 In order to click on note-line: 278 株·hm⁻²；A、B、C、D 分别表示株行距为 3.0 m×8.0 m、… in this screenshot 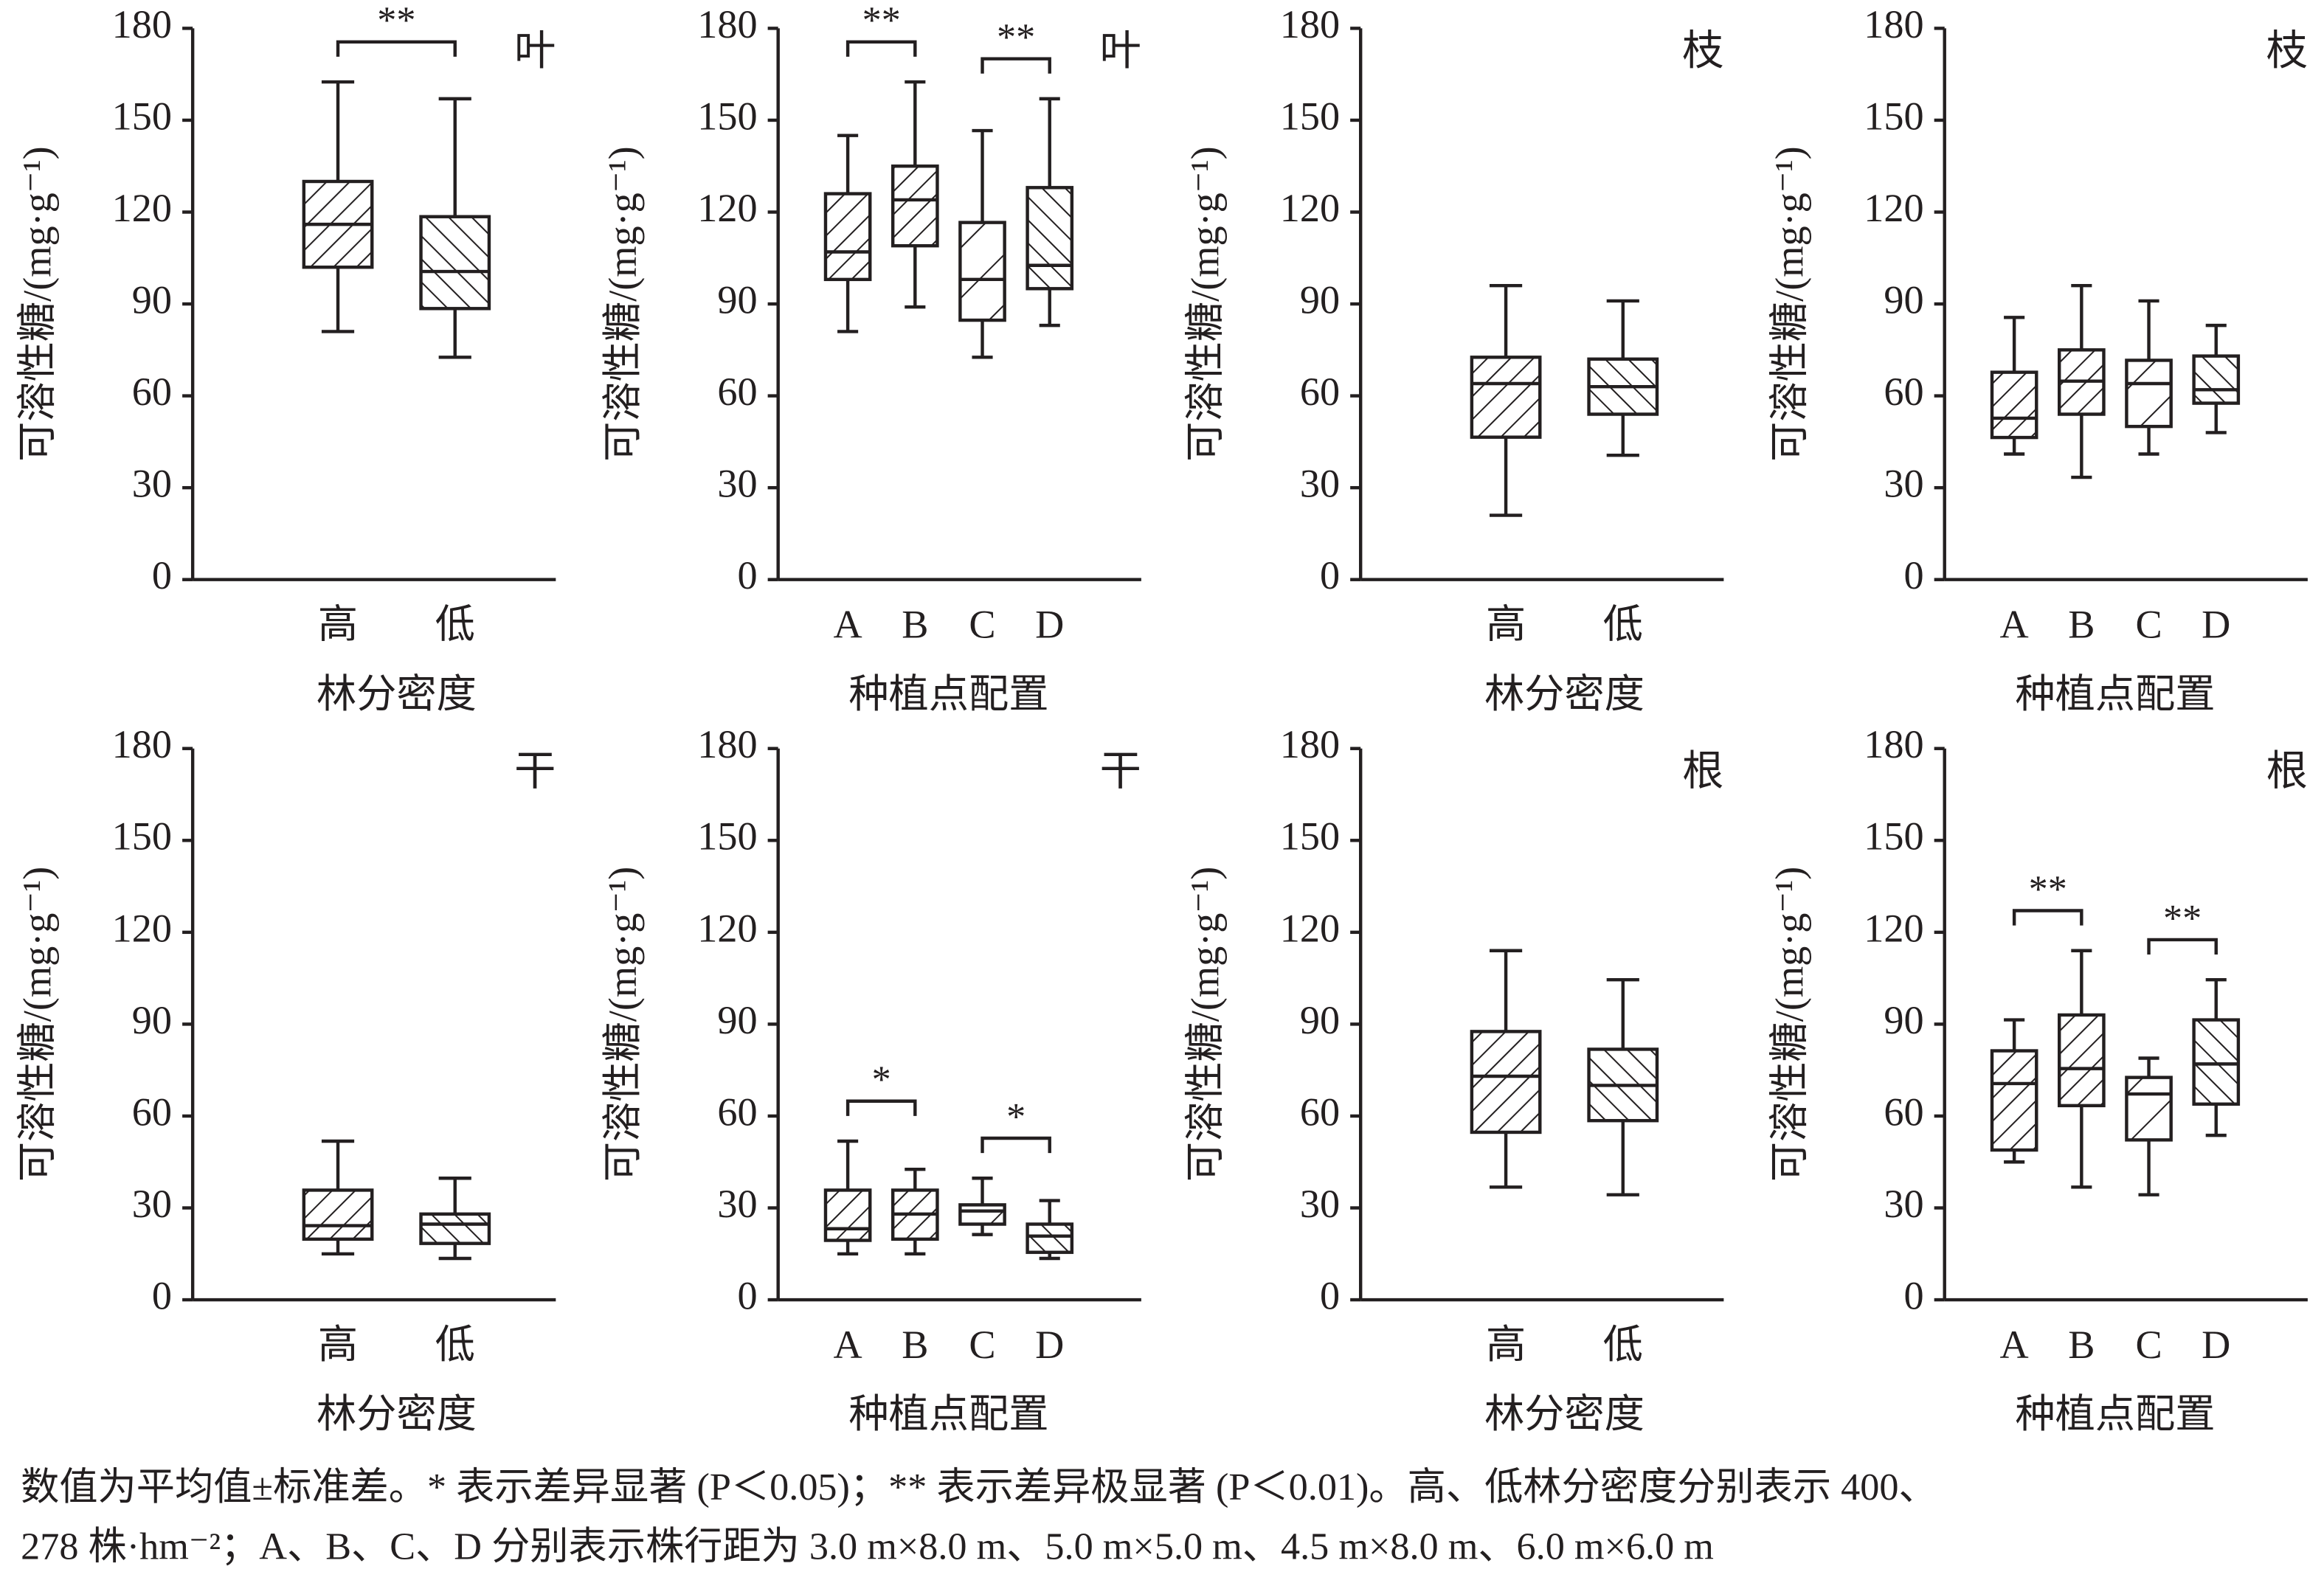, I will do `click(867, 1546)`.